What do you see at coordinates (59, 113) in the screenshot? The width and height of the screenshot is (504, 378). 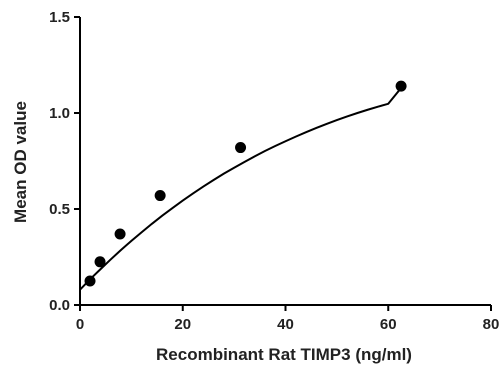 I see `y-tick-label: 1.0` at bounding box center [59, 113].